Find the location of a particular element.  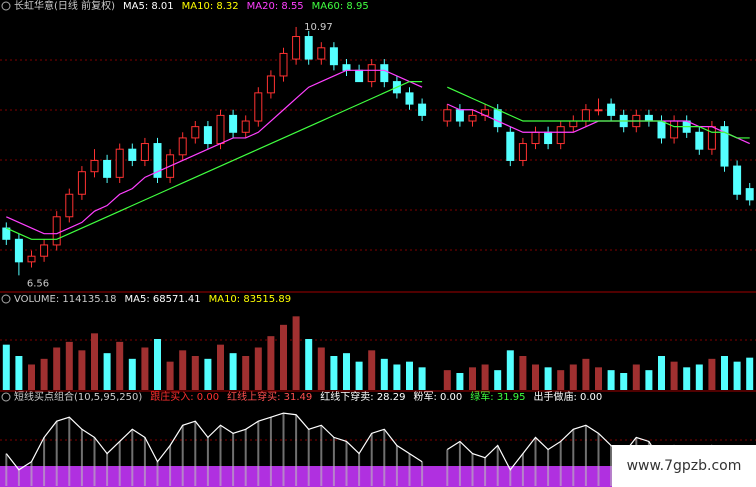

panel-title: 长虹华意(日线 前复权) is located at coordinates (64, 6).